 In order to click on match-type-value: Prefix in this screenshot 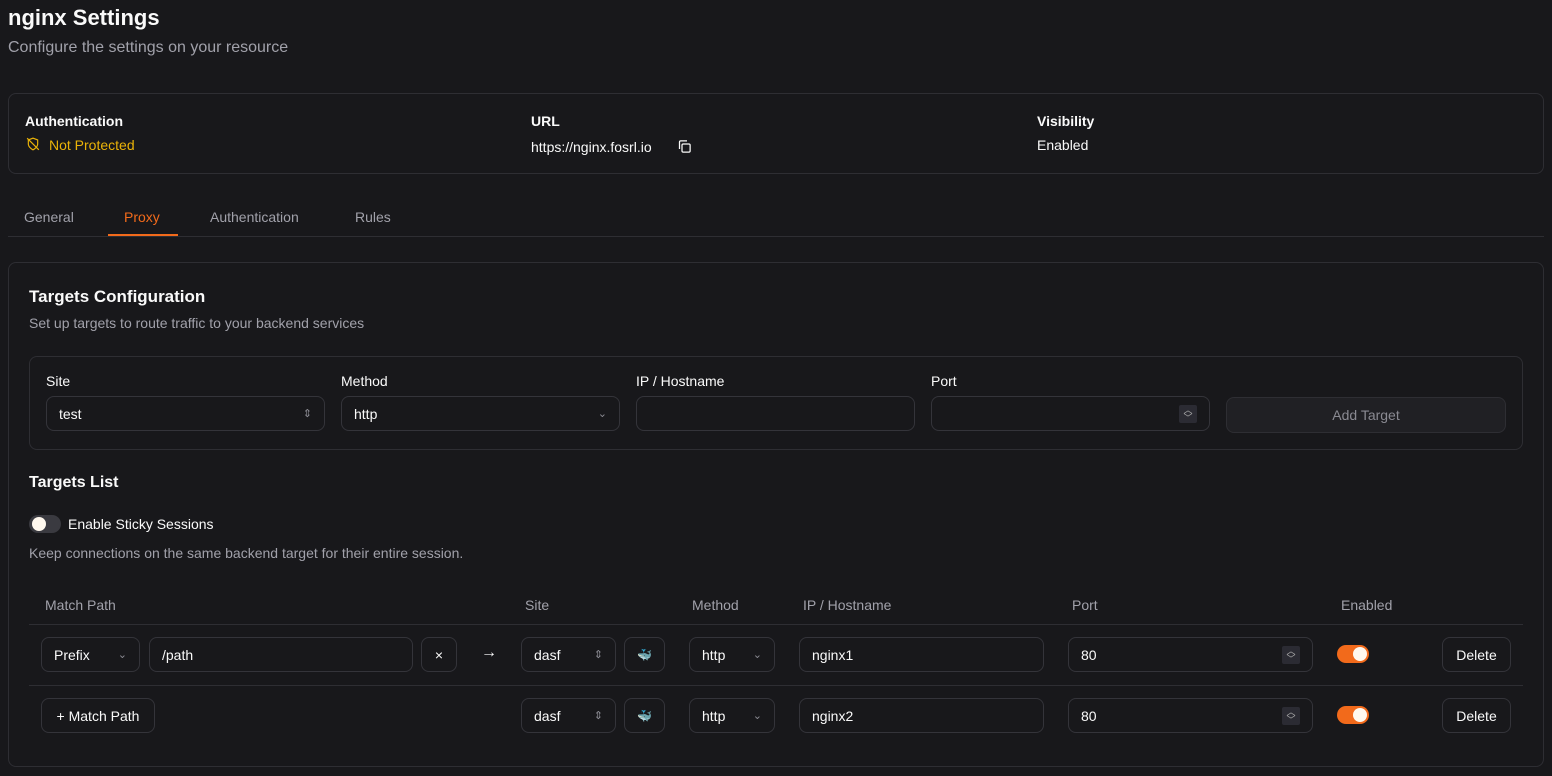, I will do `click(72, 654)`.